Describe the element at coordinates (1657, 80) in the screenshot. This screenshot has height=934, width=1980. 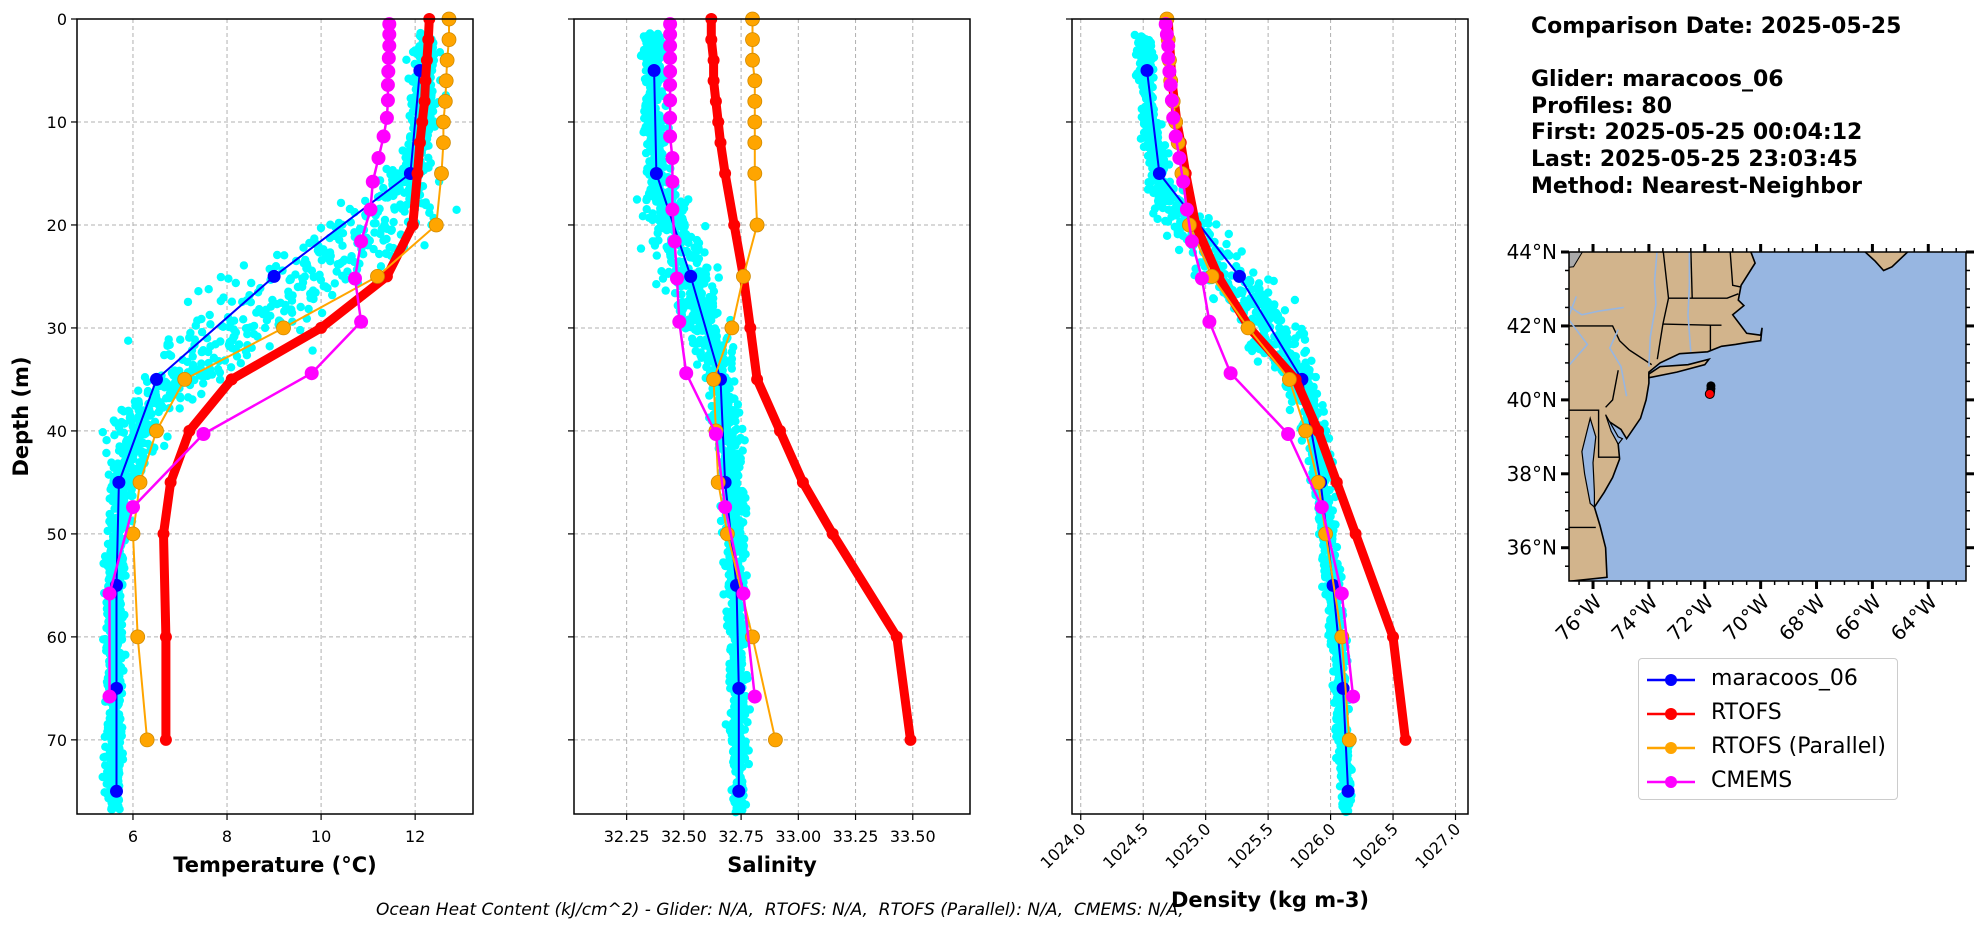
I see `glider-name: Glider: maracoos_06` at that location.